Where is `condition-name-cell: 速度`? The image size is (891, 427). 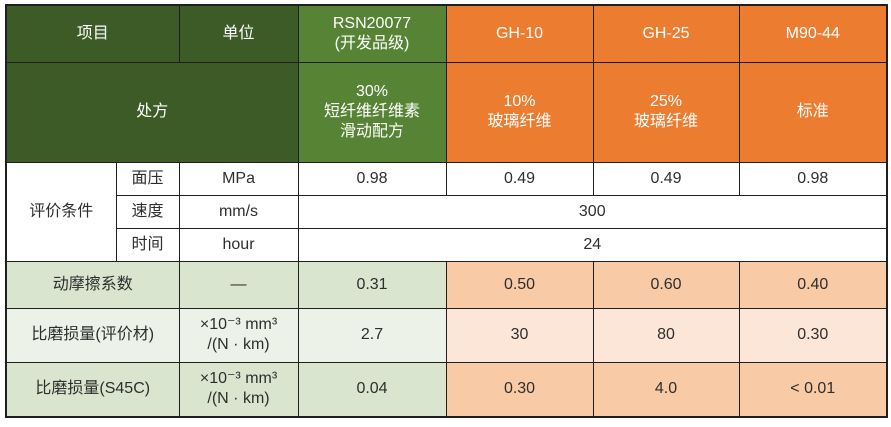
condition-name-cell: 速度 is located at coordinates (147, 211).